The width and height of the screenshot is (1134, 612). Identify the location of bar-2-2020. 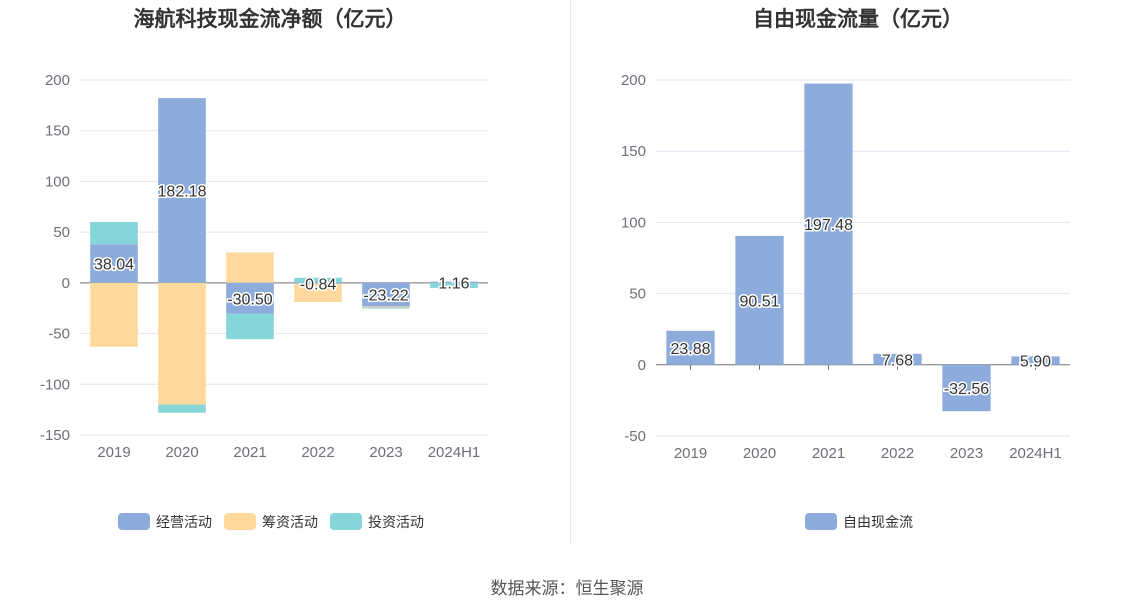
(182, 343).